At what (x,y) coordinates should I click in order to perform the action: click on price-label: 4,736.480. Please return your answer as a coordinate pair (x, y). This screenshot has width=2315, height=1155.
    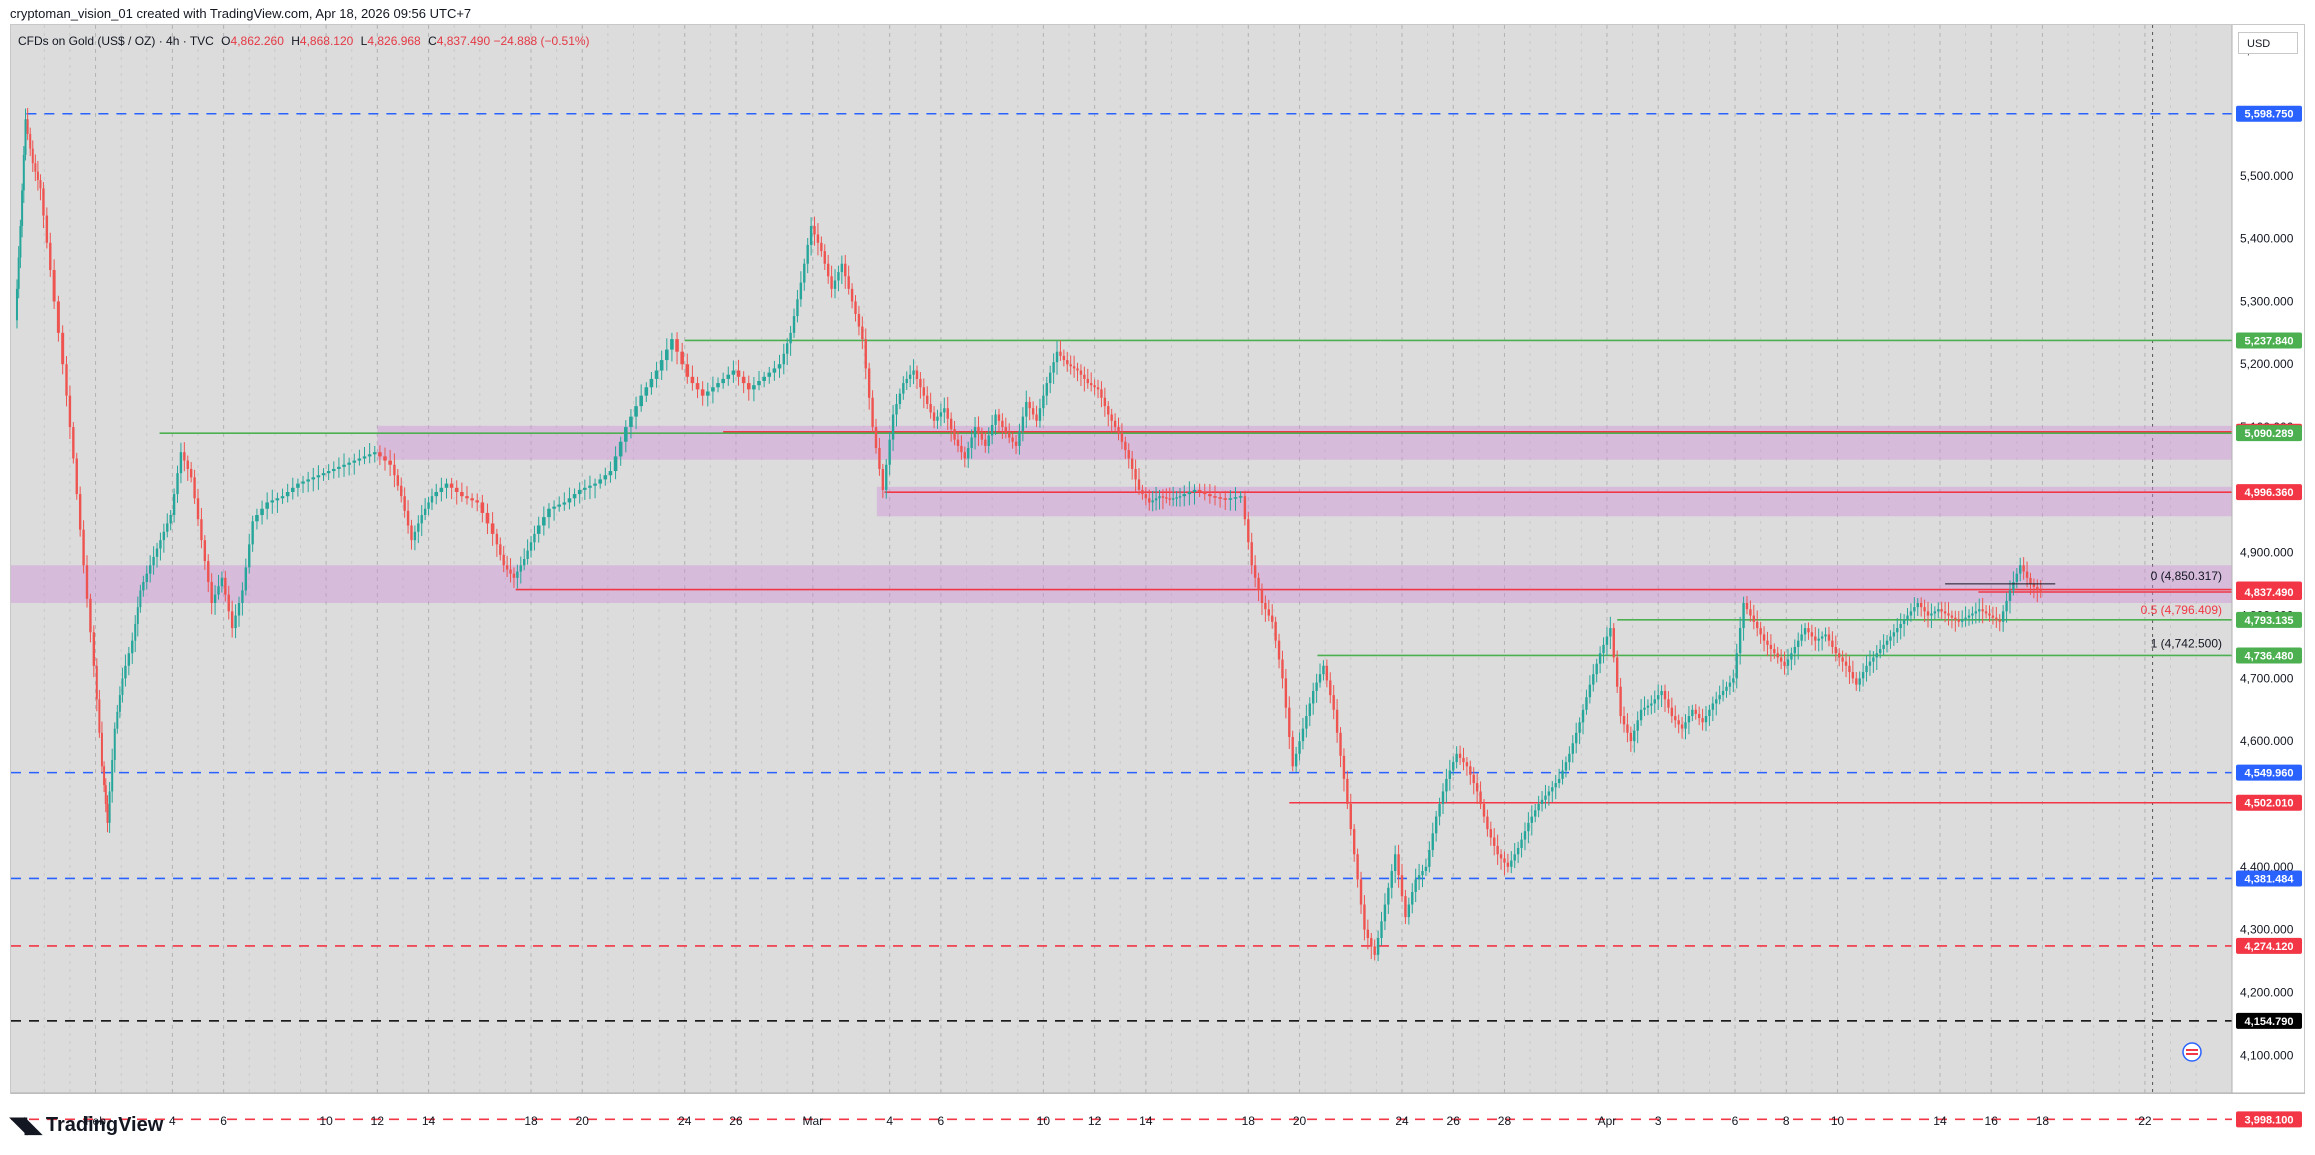
    Looking at the image, I should click on (2269, 655).